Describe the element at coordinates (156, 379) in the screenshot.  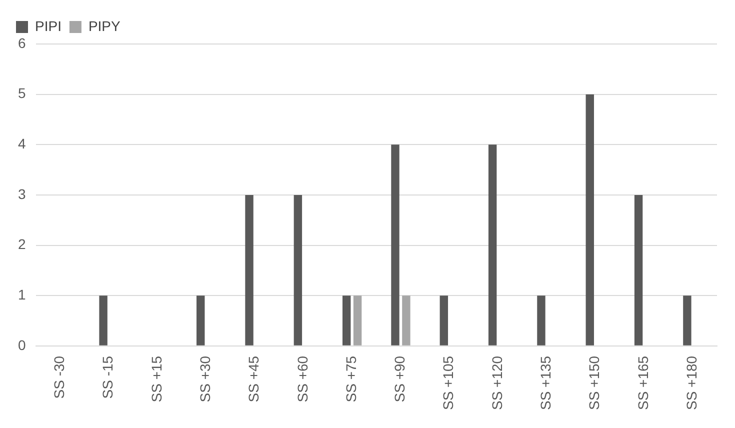
I see `x-tick-label: SS +15` at that location.